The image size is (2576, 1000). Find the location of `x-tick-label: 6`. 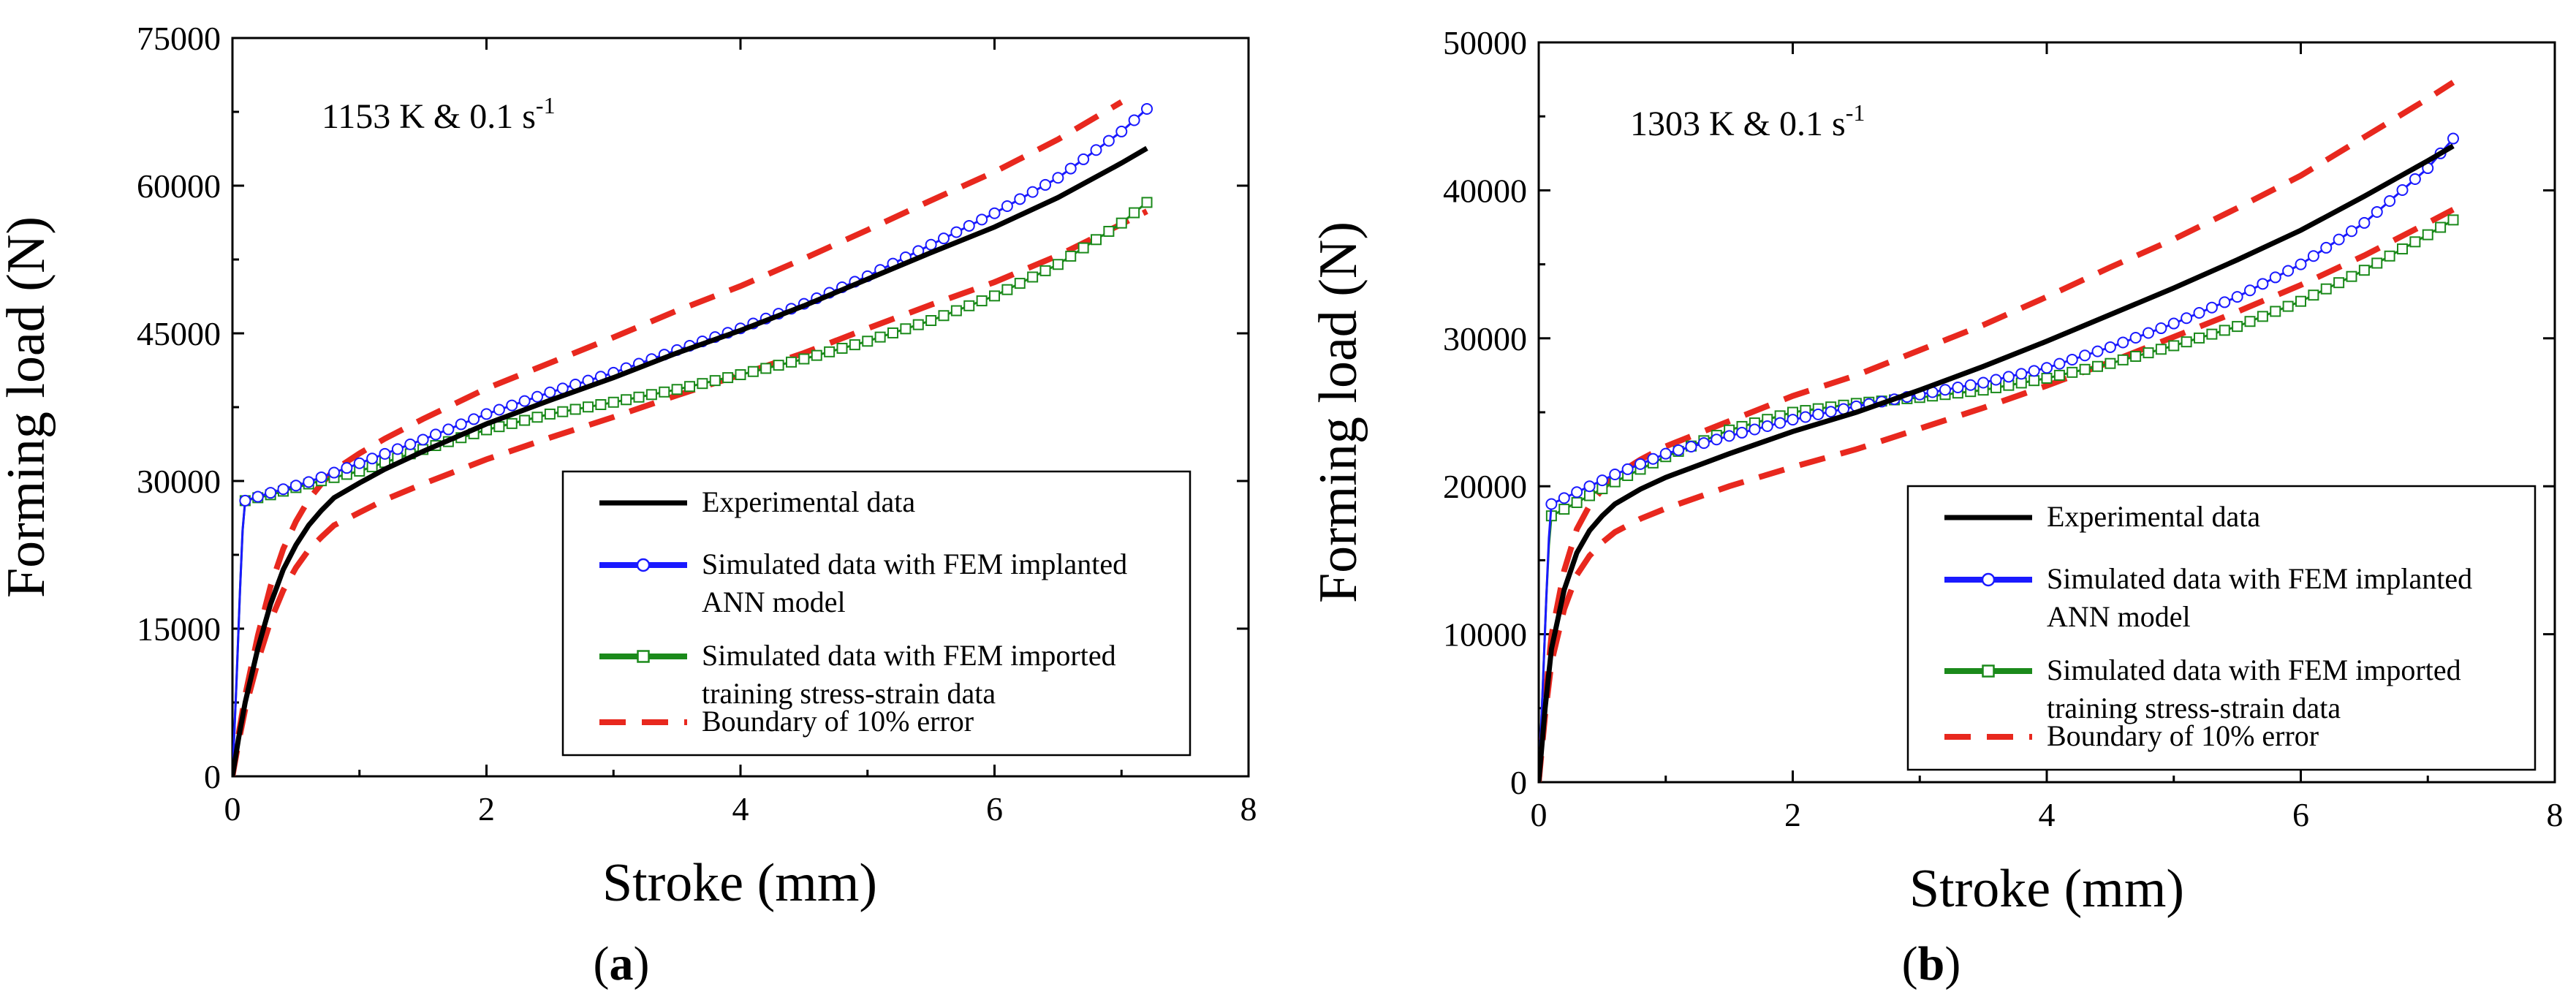

x-tick-label: 6 is located at coordinates (994, 808).